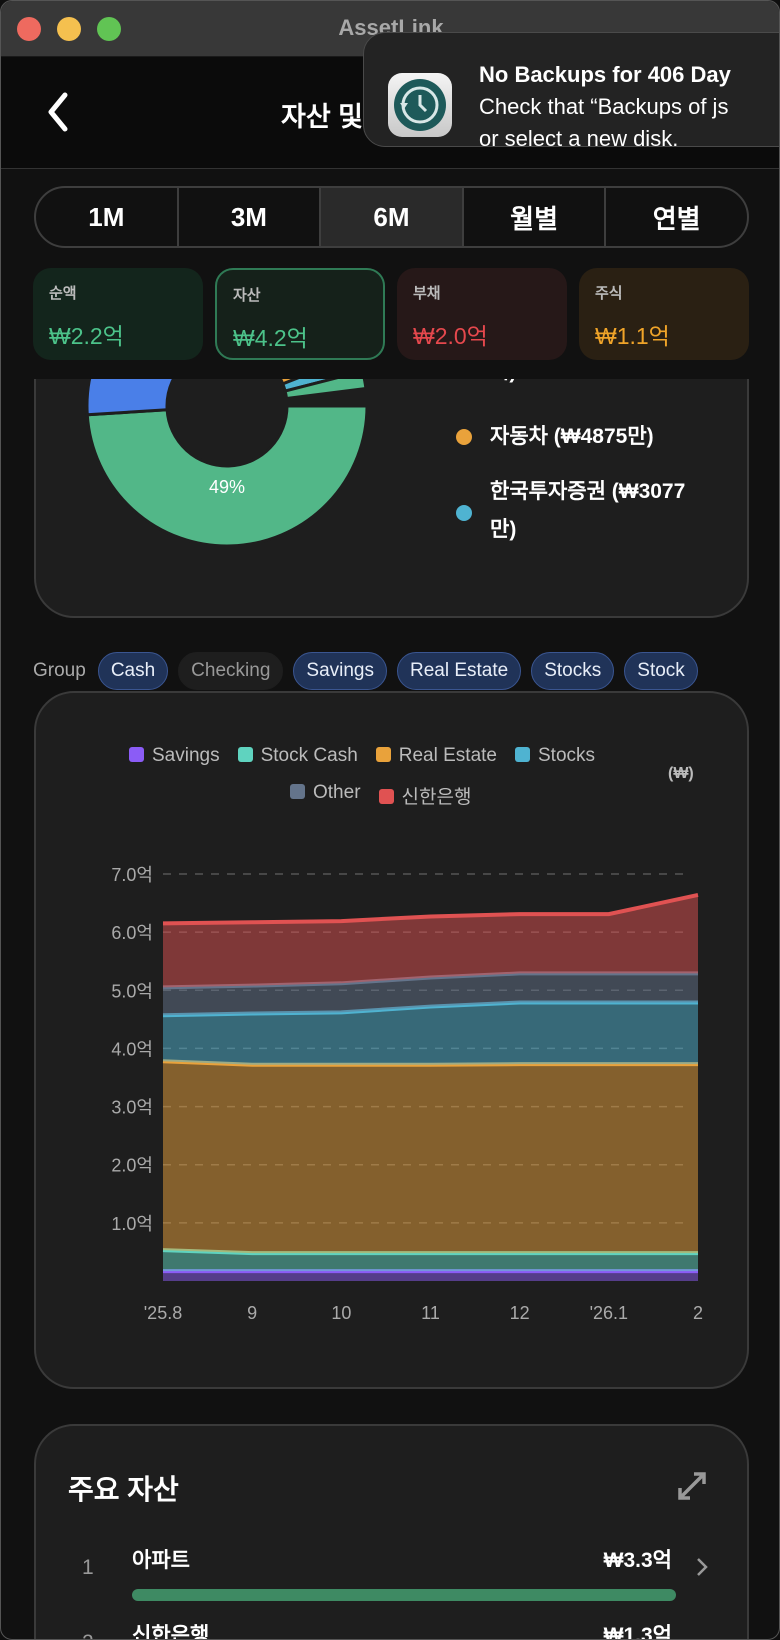 The height and width of the screenshot is (1640, 780). Describe the element at coordinates (63, 293) in the screenshot. I see `summary-label: 순액` at that location.